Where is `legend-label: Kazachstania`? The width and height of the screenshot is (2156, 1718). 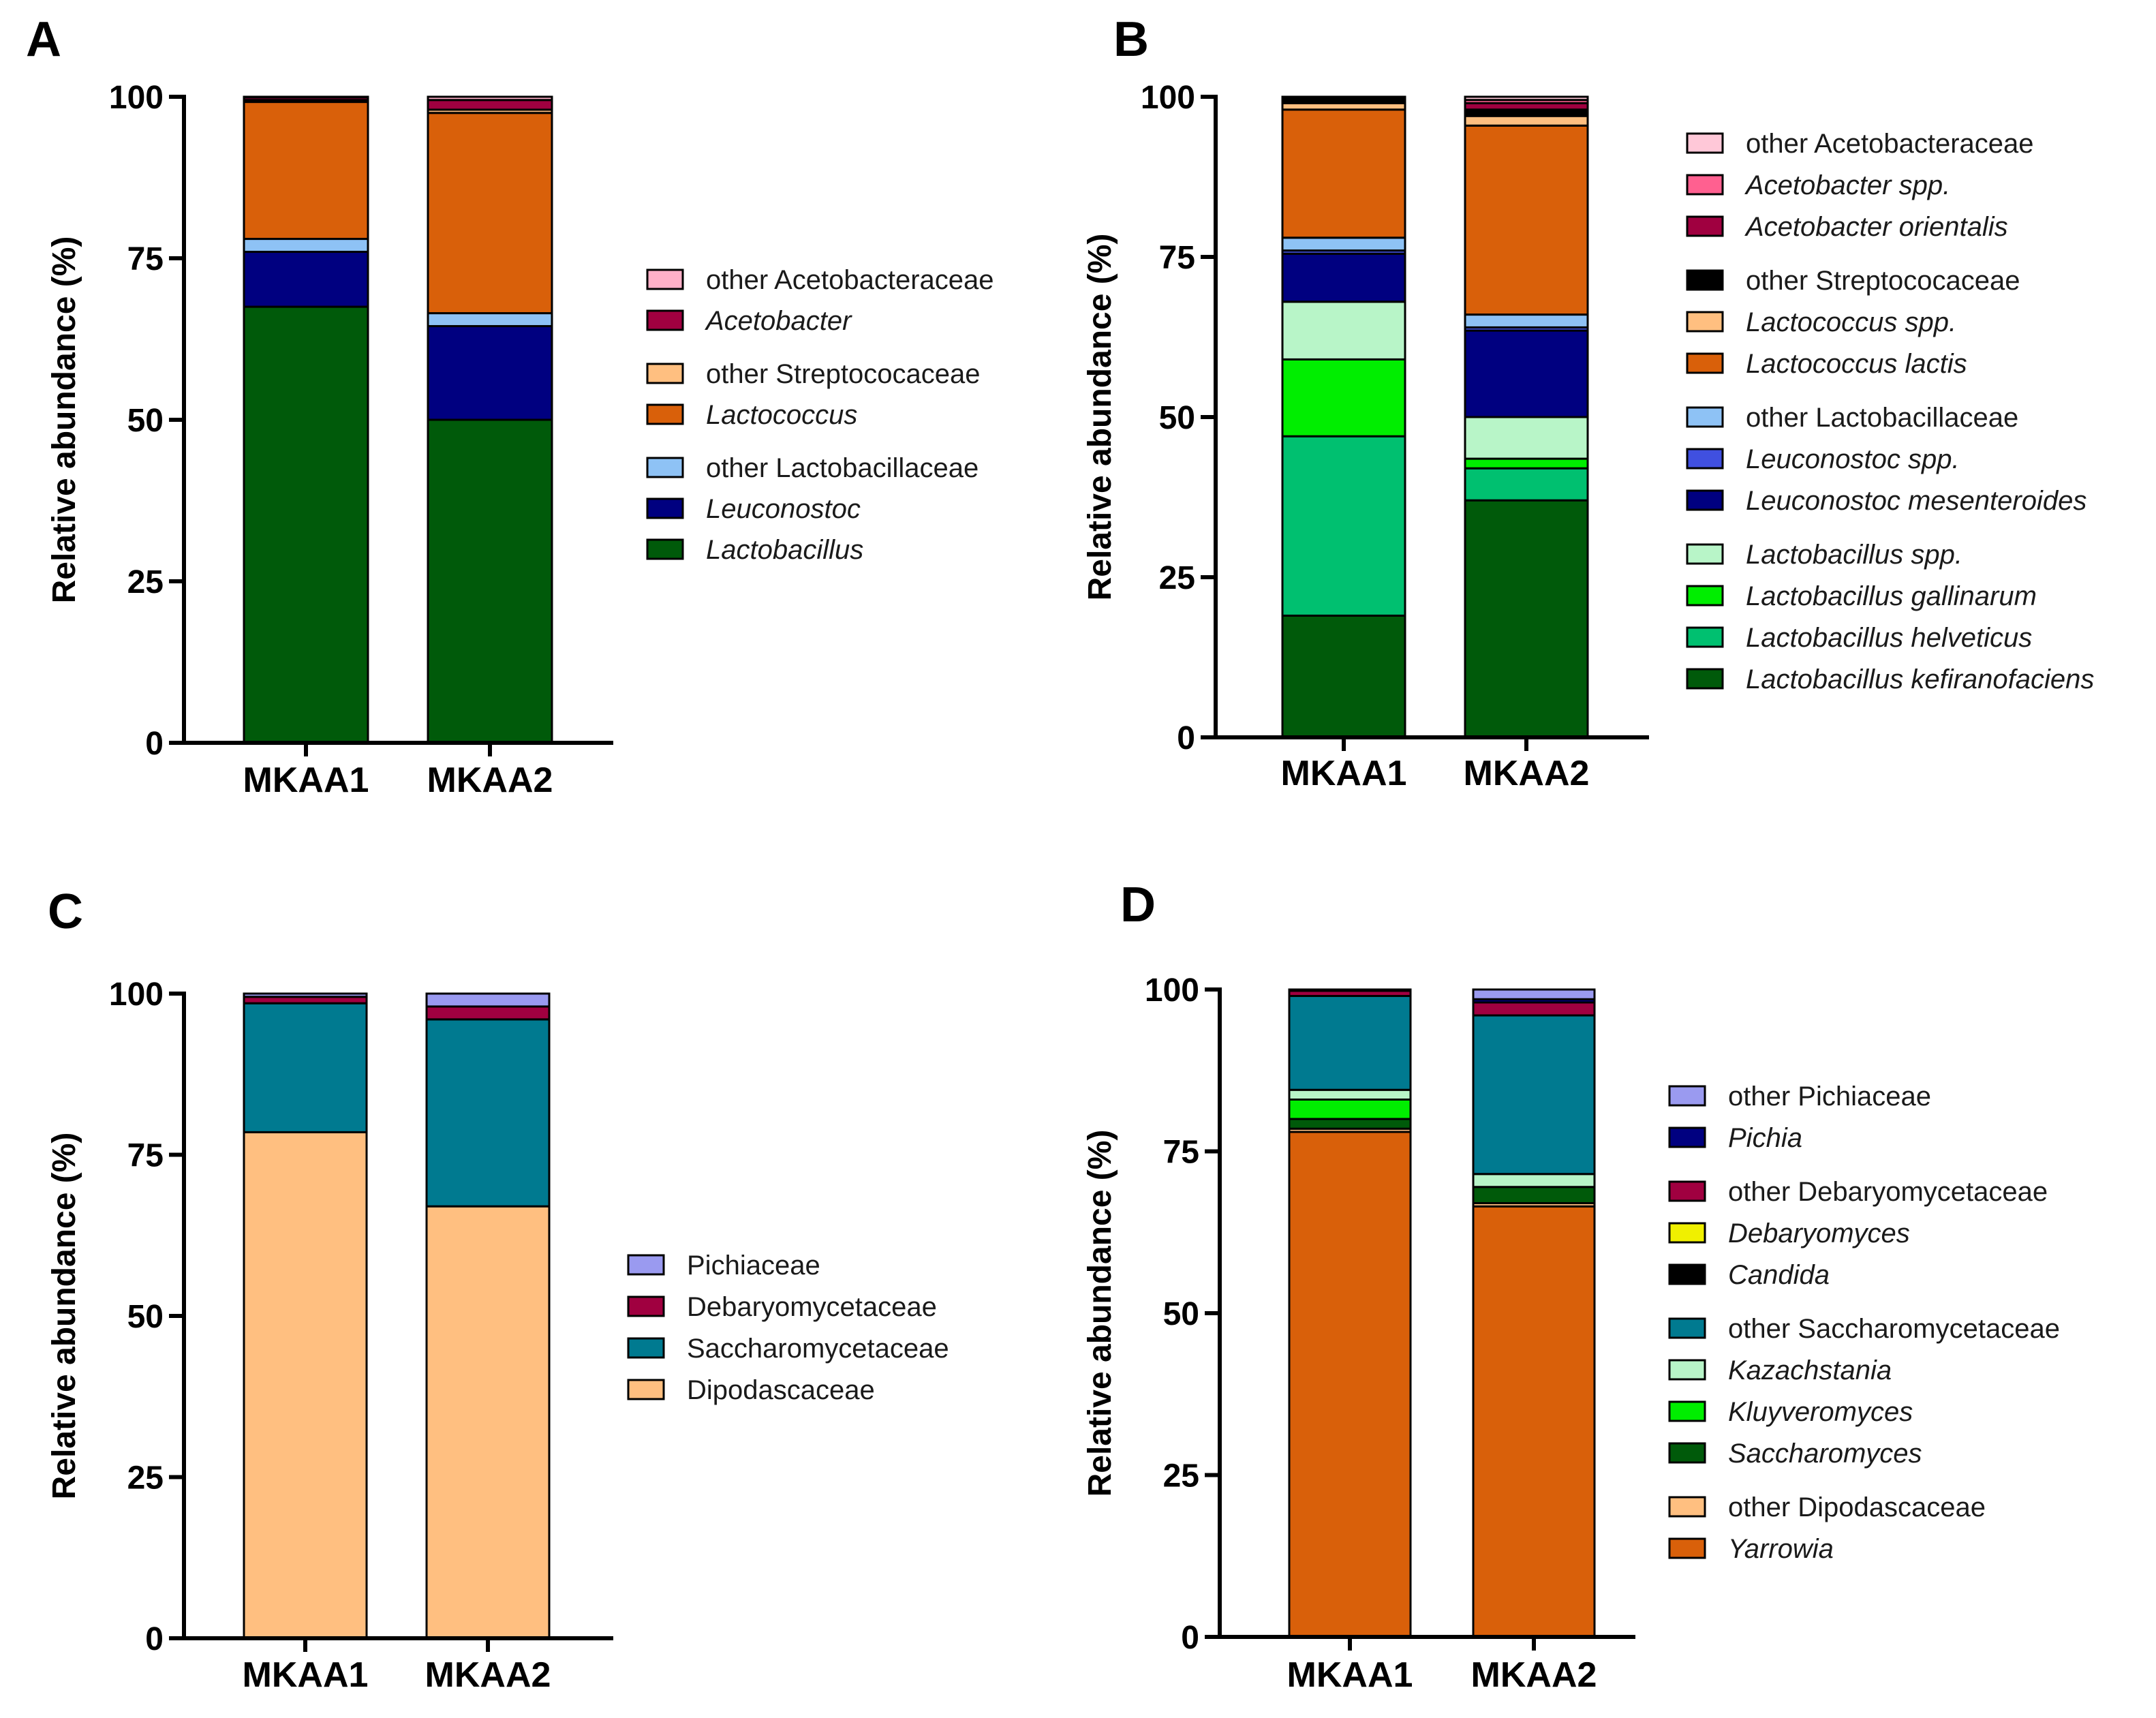
legend-label: Kazachstania is located at coordinates (1810, 1370).